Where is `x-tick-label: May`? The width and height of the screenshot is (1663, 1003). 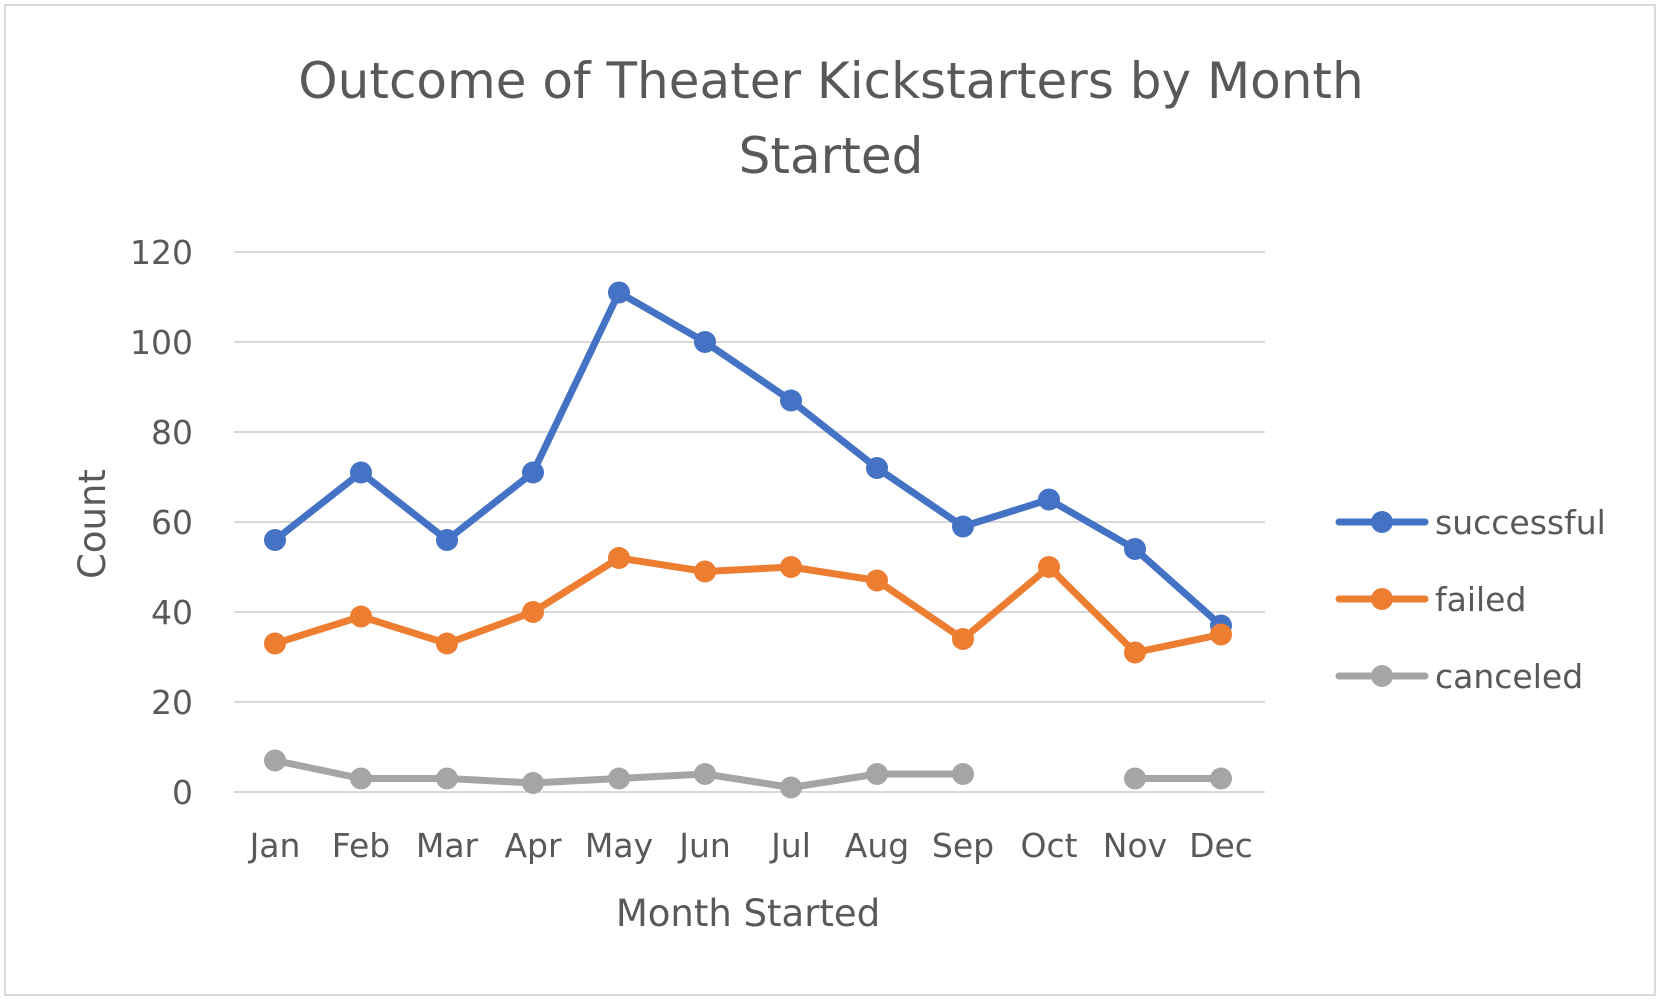
x-tick-label: May is located at coordinates (619, 845).